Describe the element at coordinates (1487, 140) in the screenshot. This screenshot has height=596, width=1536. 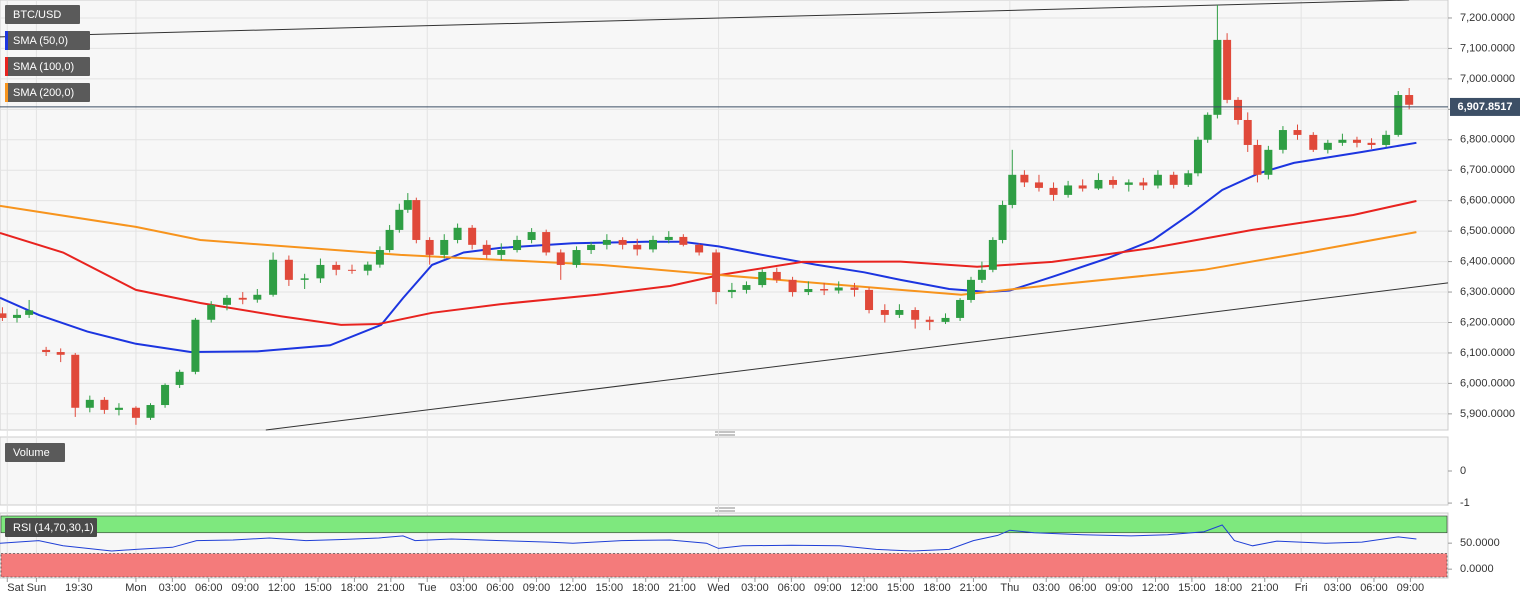
I see `y-tick-label: 6,800.0000` at that location.